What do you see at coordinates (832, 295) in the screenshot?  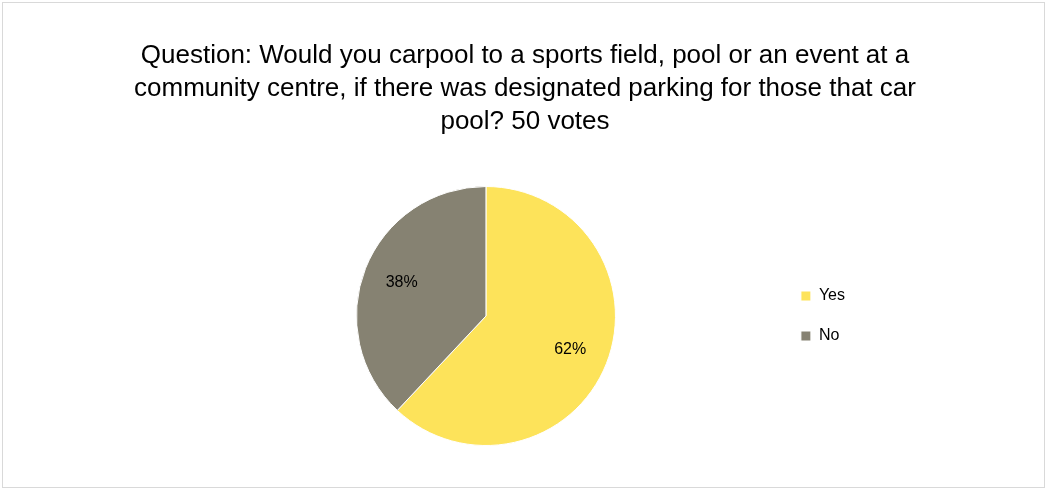 I see `legend-label: Yes` at bounding box center [832, 295].